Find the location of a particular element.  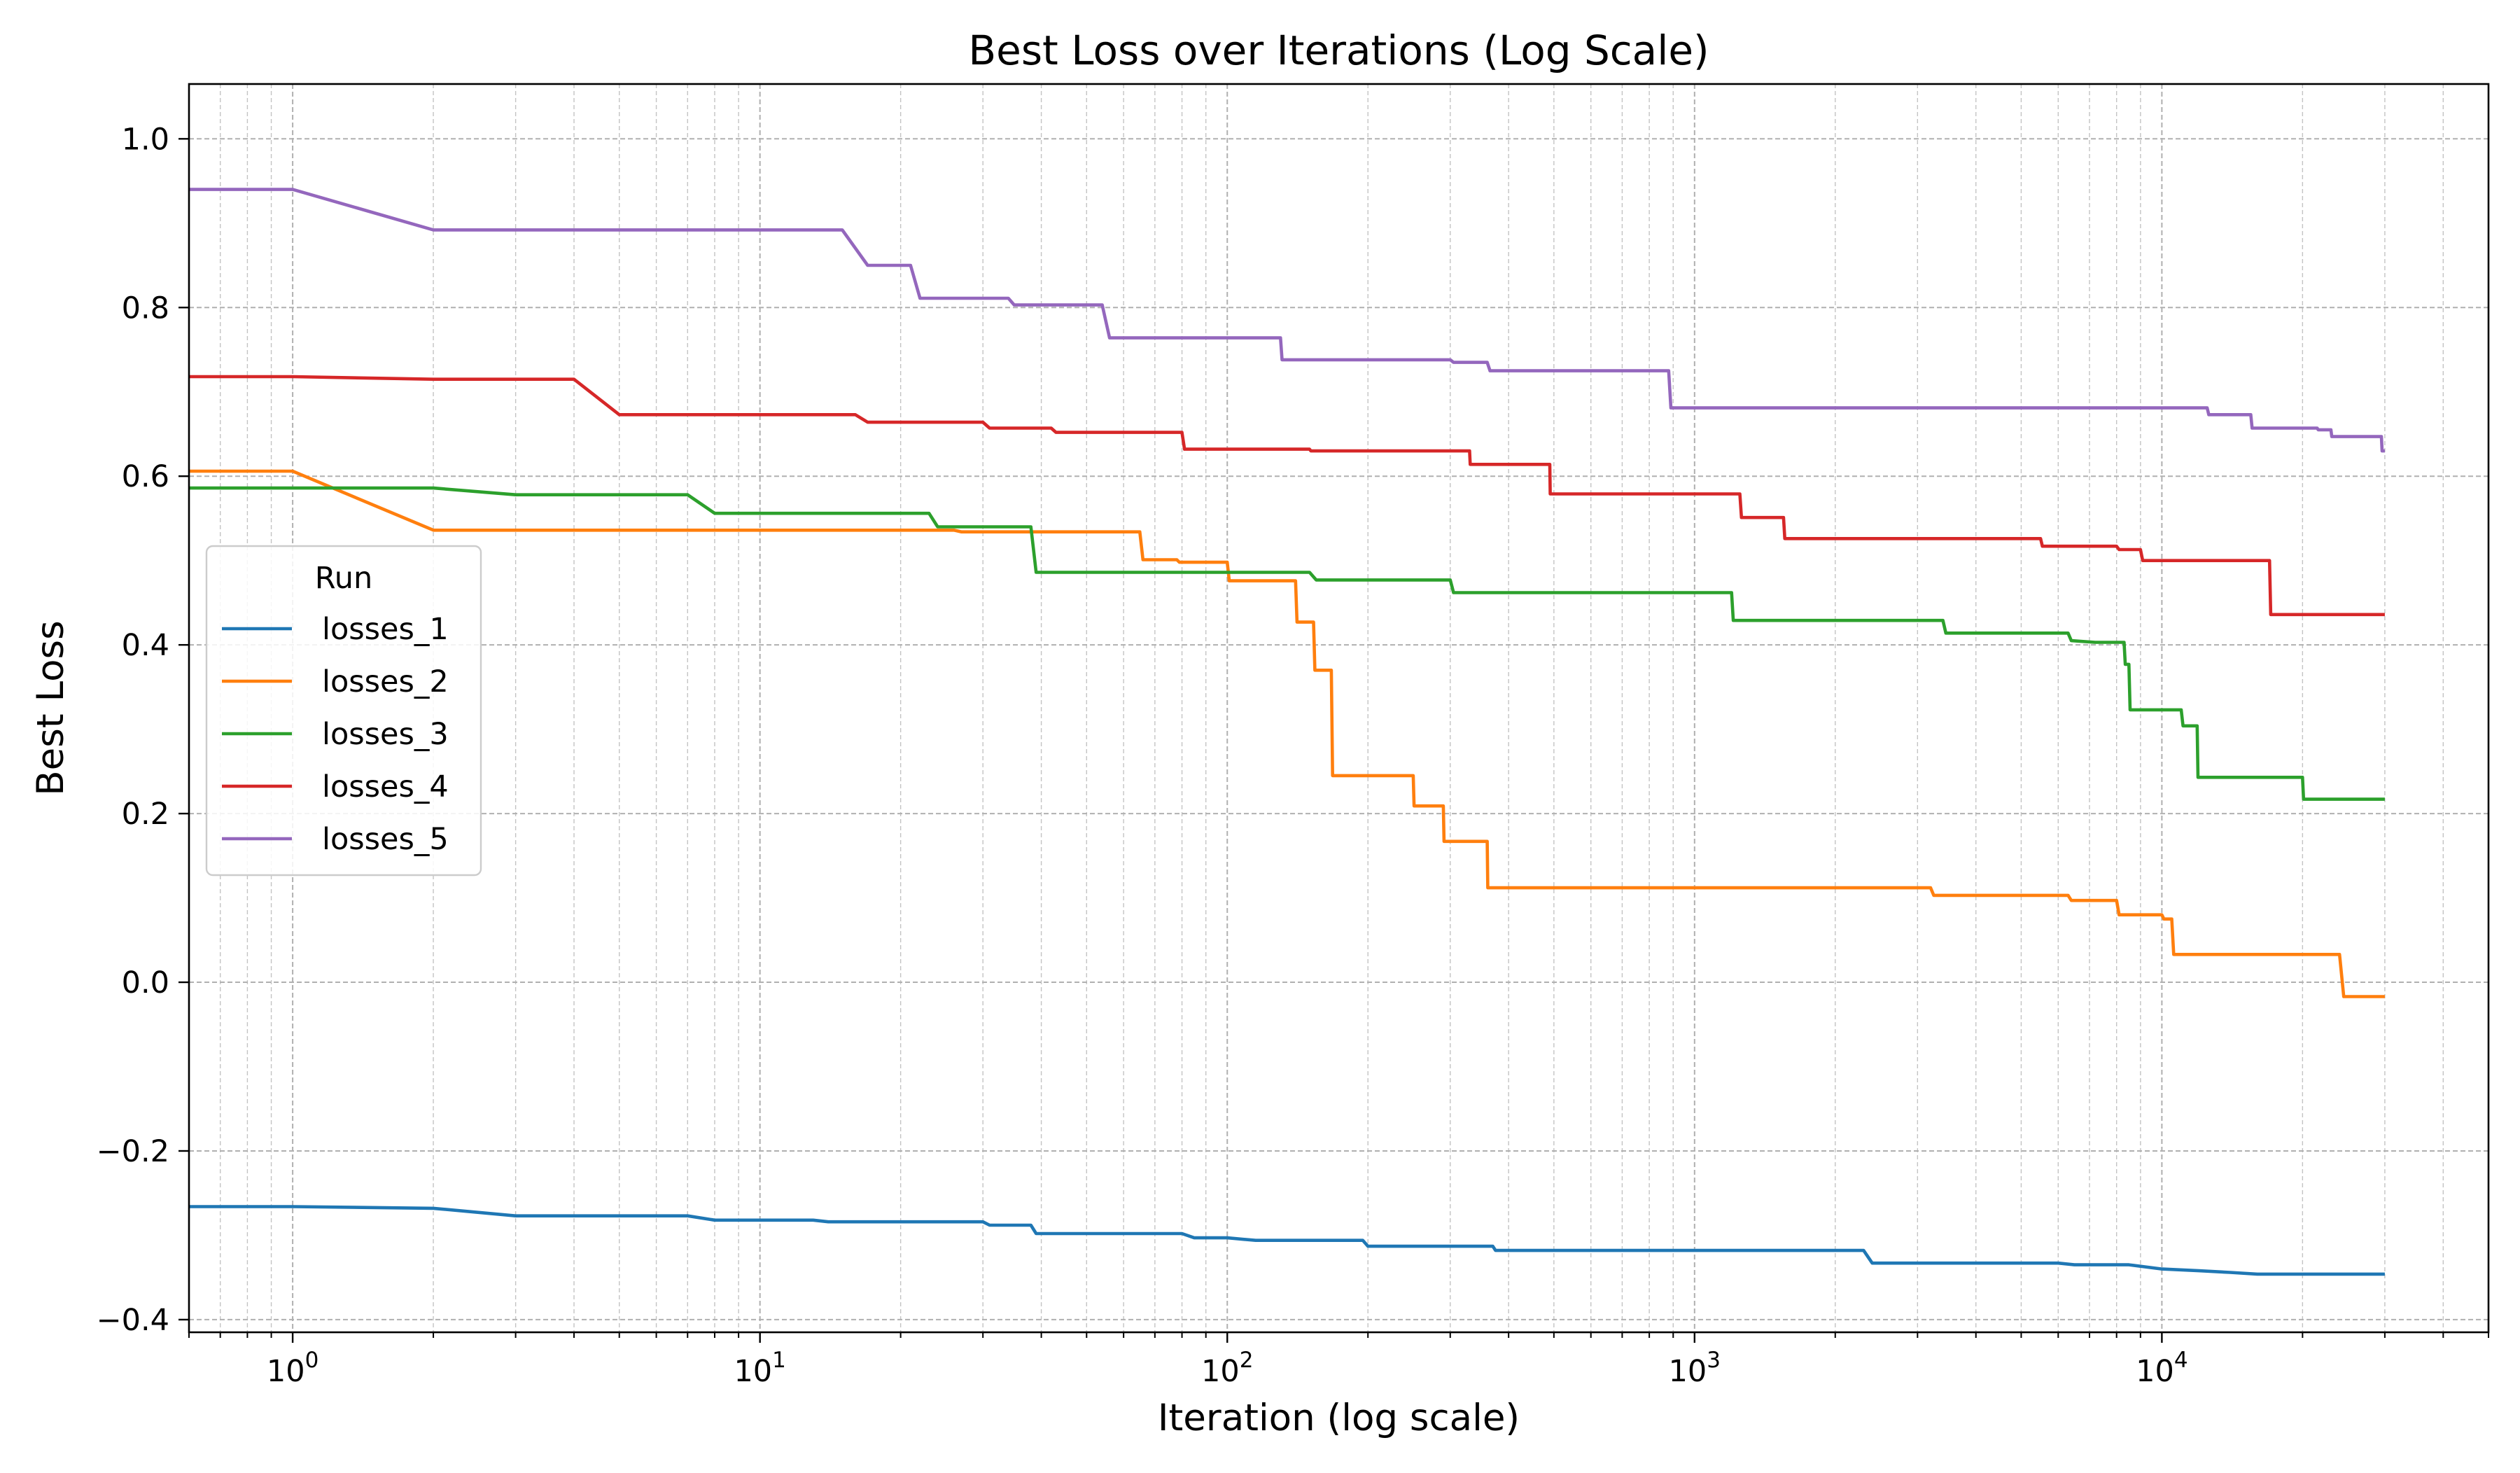

x-tick-label: 10³ is located at coordinates (1695, 1368).